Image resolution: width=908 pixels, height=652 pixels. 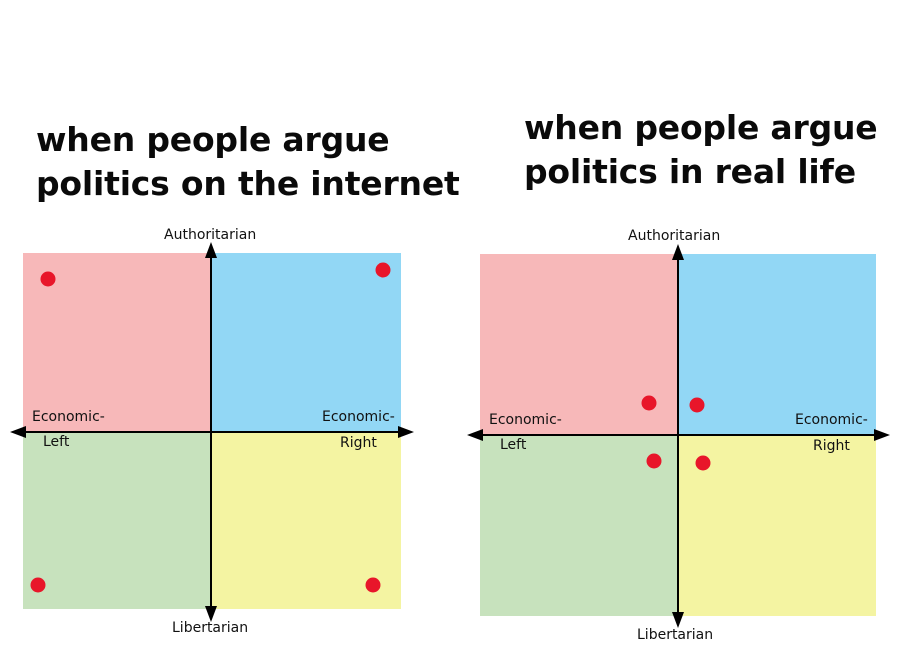 I want to click on right-caption-line1: when people argue, so click(x=701, y=127).